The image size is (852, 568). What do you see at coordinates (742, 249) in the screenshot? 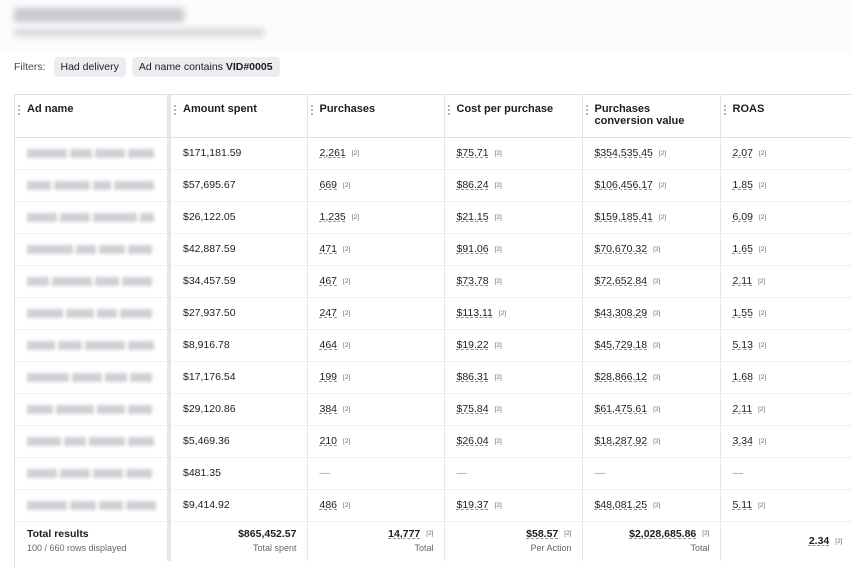
I see `roas-value: 1.65` at bounding box center [742, 249].